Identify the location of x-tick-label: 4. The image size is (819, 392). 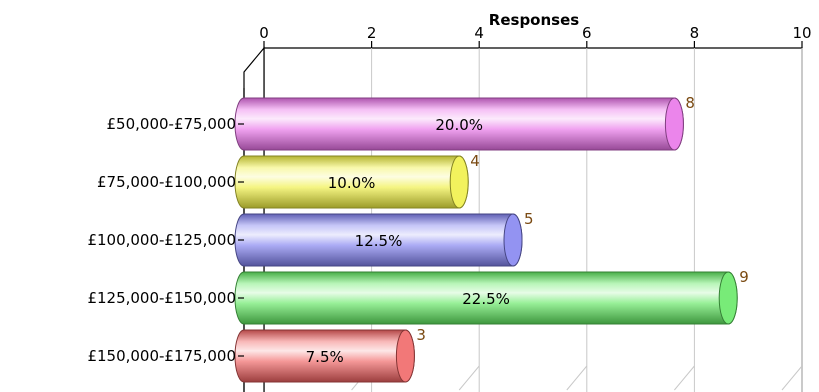
(479, 33).